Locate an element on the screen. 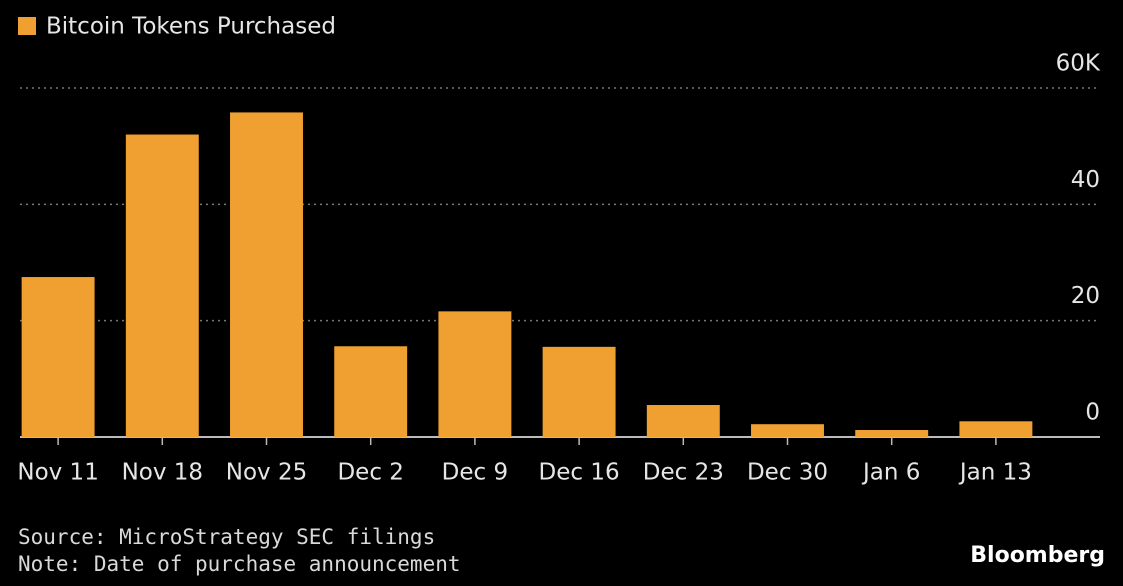 The image size is (1123, 586). y-tick-label: 60K is located at coordinates (1078, 64).